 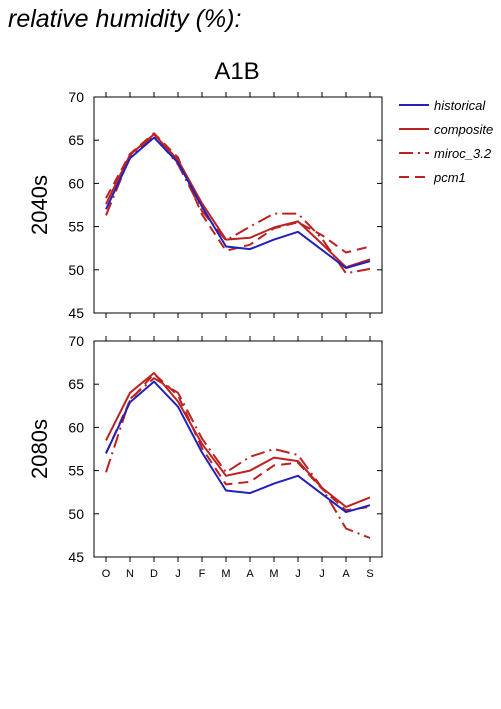 What do you see at coordinates (39, 205) in the screenshot?
I see `panel-label: 2040s` at bounding box center [39, 205].